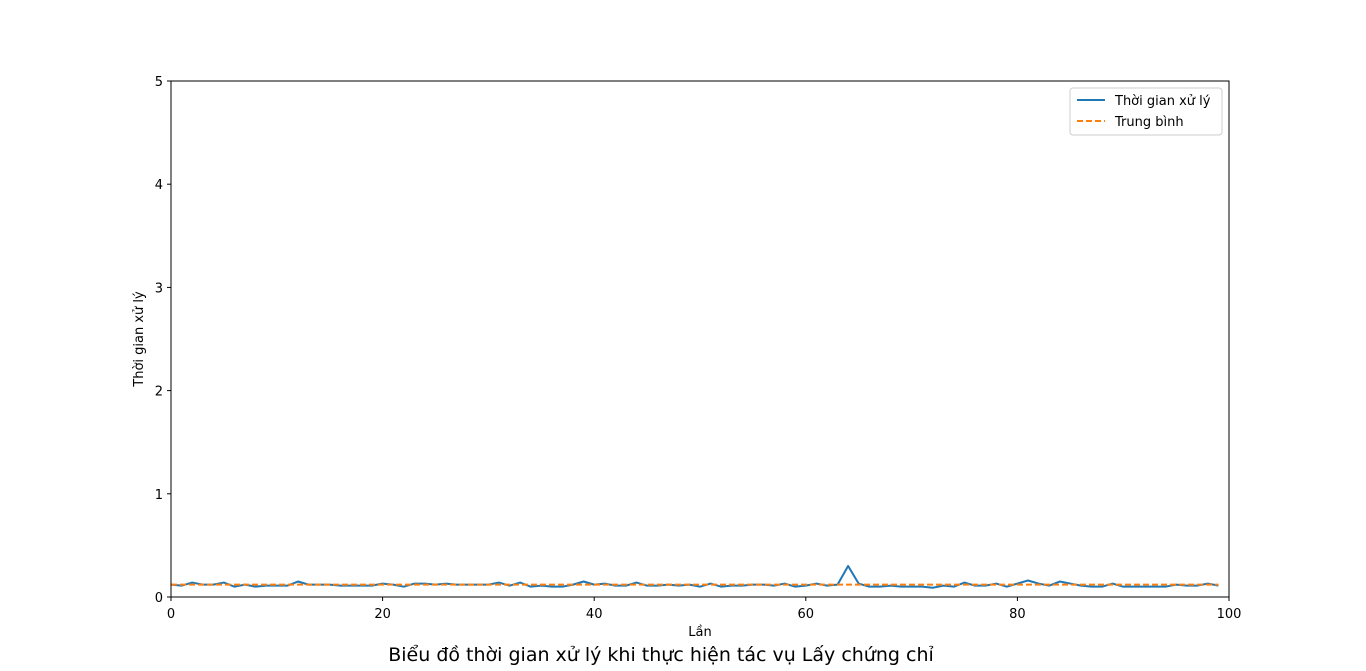 The width and height of the screenshot is (1366, 671). I want to click on x-tick-label: 80, so click(1017, 614).